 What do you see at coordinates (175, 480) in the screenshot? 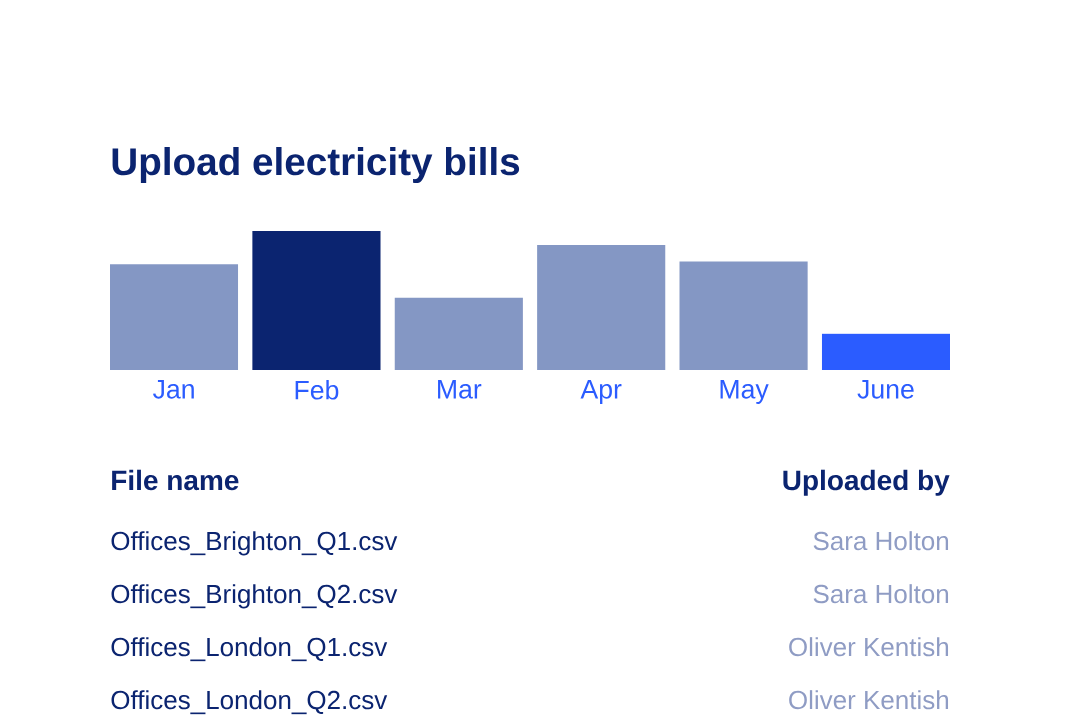
I see `text: File name` at bounding box center [175, 480].